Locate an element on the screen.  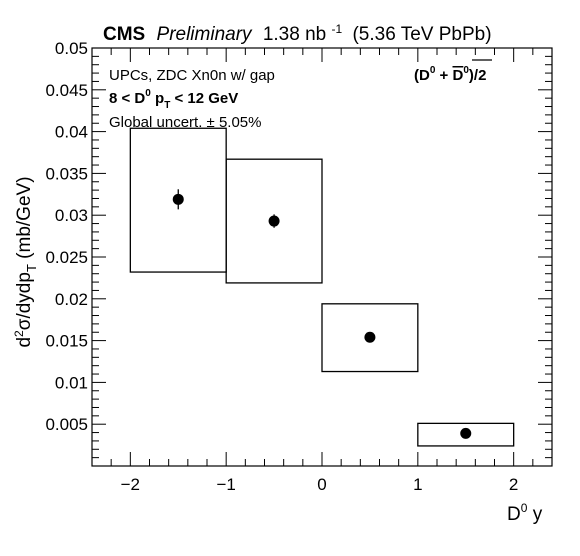
y-tick-label: 0.045 is located at coordinates (66, 90).